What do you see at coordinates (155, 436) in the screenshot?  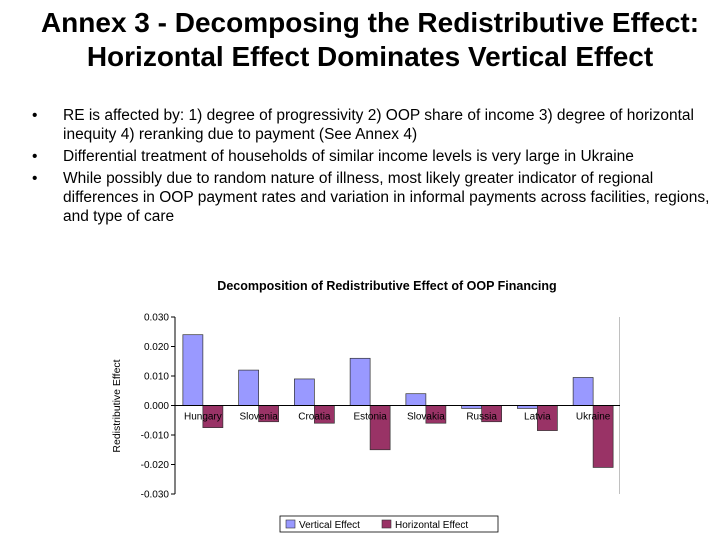 I see `y-tick-label: -0.010` at bounding box center [155, 436].